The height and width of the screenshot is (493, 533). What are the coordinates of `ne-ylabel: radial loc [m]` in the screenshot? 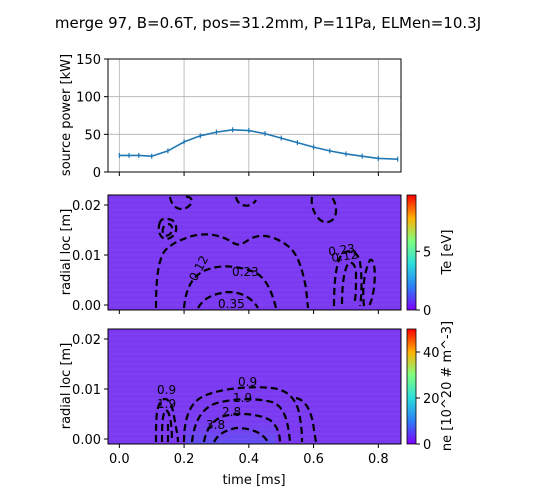 It's located at (66, 386).